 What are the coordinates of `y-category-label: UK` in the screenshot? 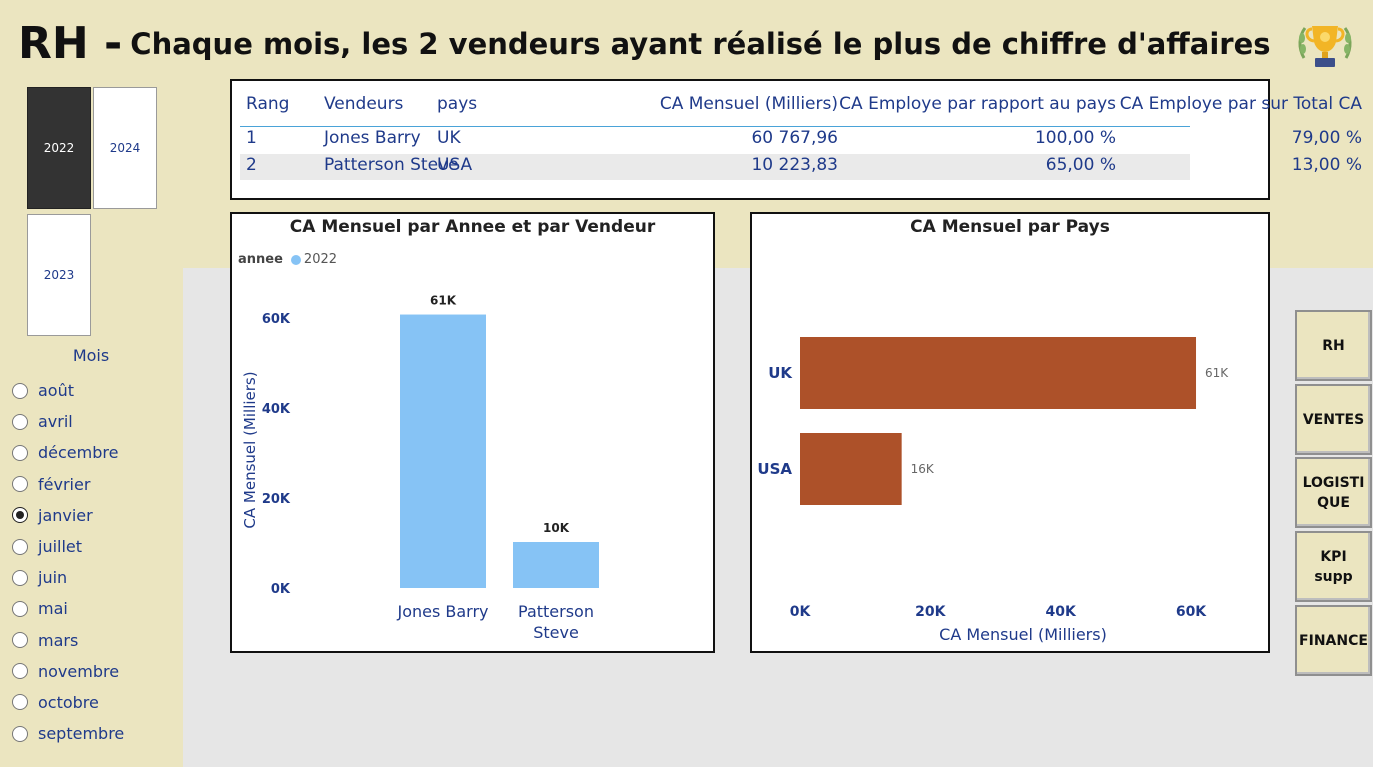 It's located at (780, 373).